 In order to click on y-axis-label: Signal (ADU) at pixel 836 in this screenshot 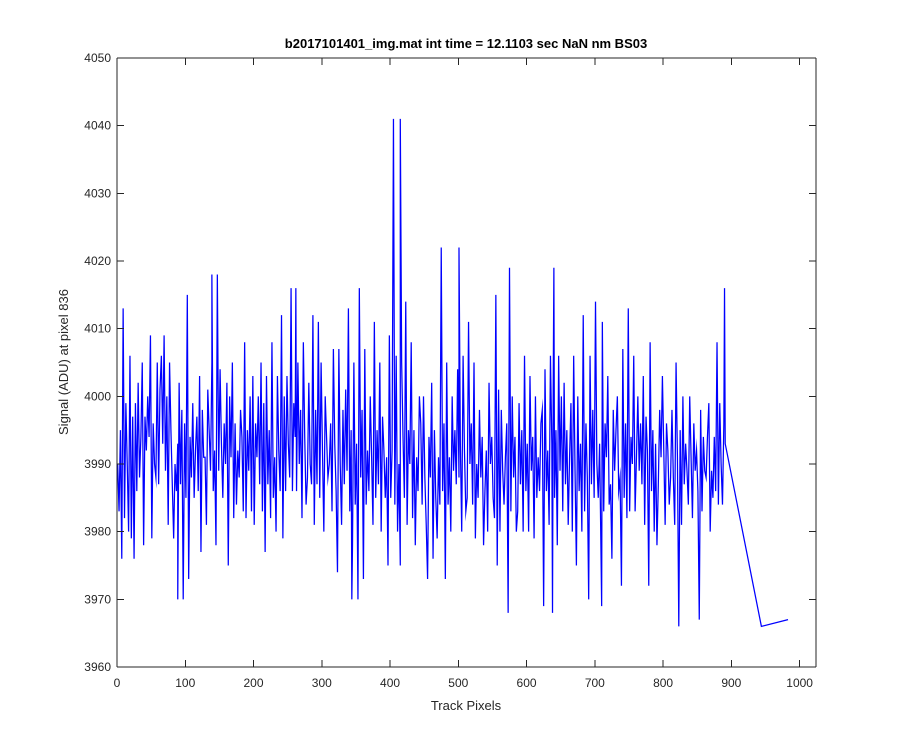, I will do `click(63, 362)`.